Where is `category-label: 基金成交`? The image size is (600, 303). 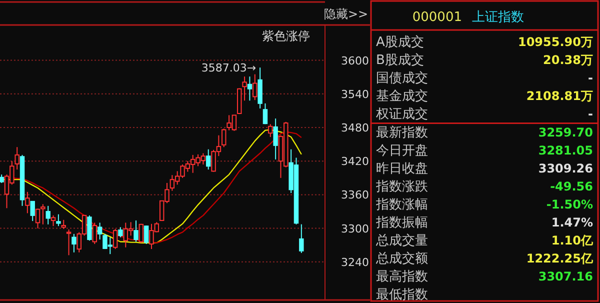 category-label: 基金成交 is located at coordinates (402, 96).